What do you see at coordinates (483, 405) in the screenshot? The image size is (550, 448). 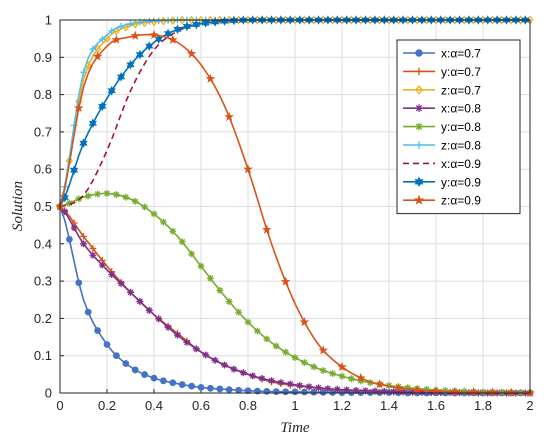 I see `x-tick-label: 1.8` at bounding box center [483, 405].